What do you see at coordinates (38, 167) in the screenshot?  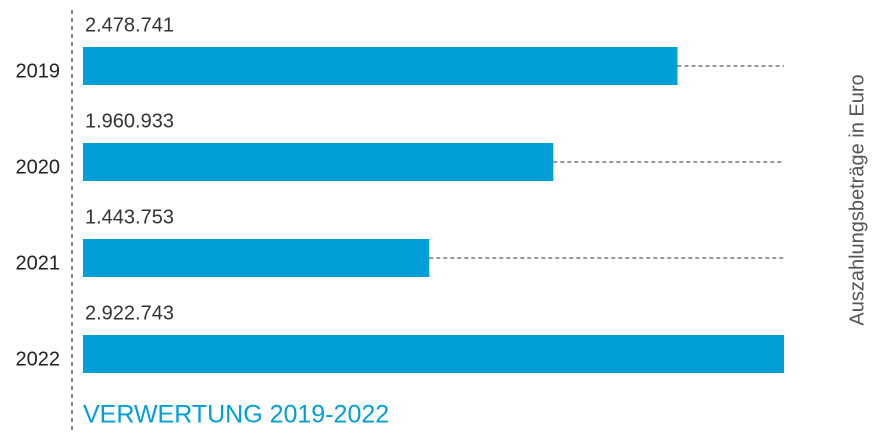 I see `category-label: 2020` at bounding box center [38, 167].